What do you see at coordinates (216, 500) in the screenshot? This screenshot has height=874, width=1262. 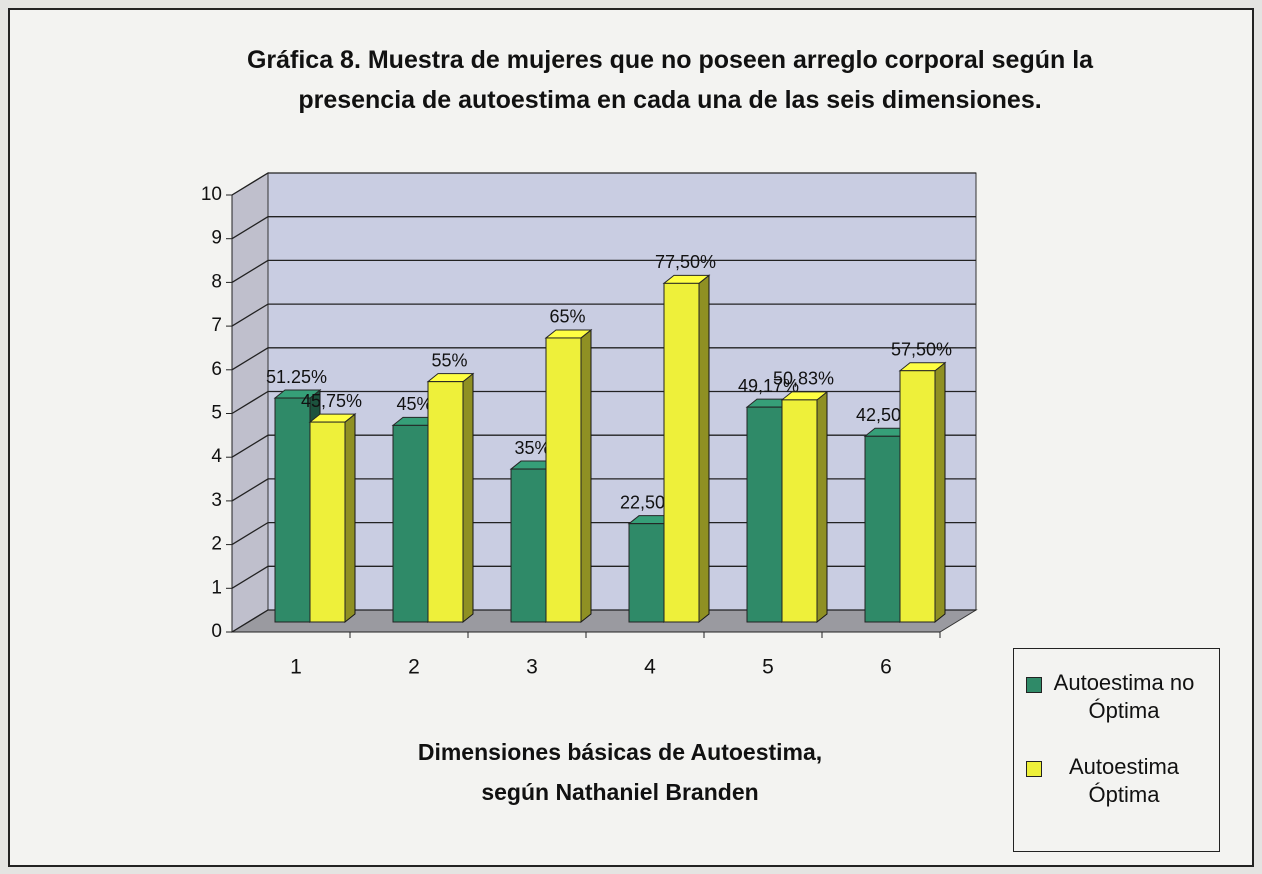 I see `y-tick-label: 3` at bounding box center [216, 500].